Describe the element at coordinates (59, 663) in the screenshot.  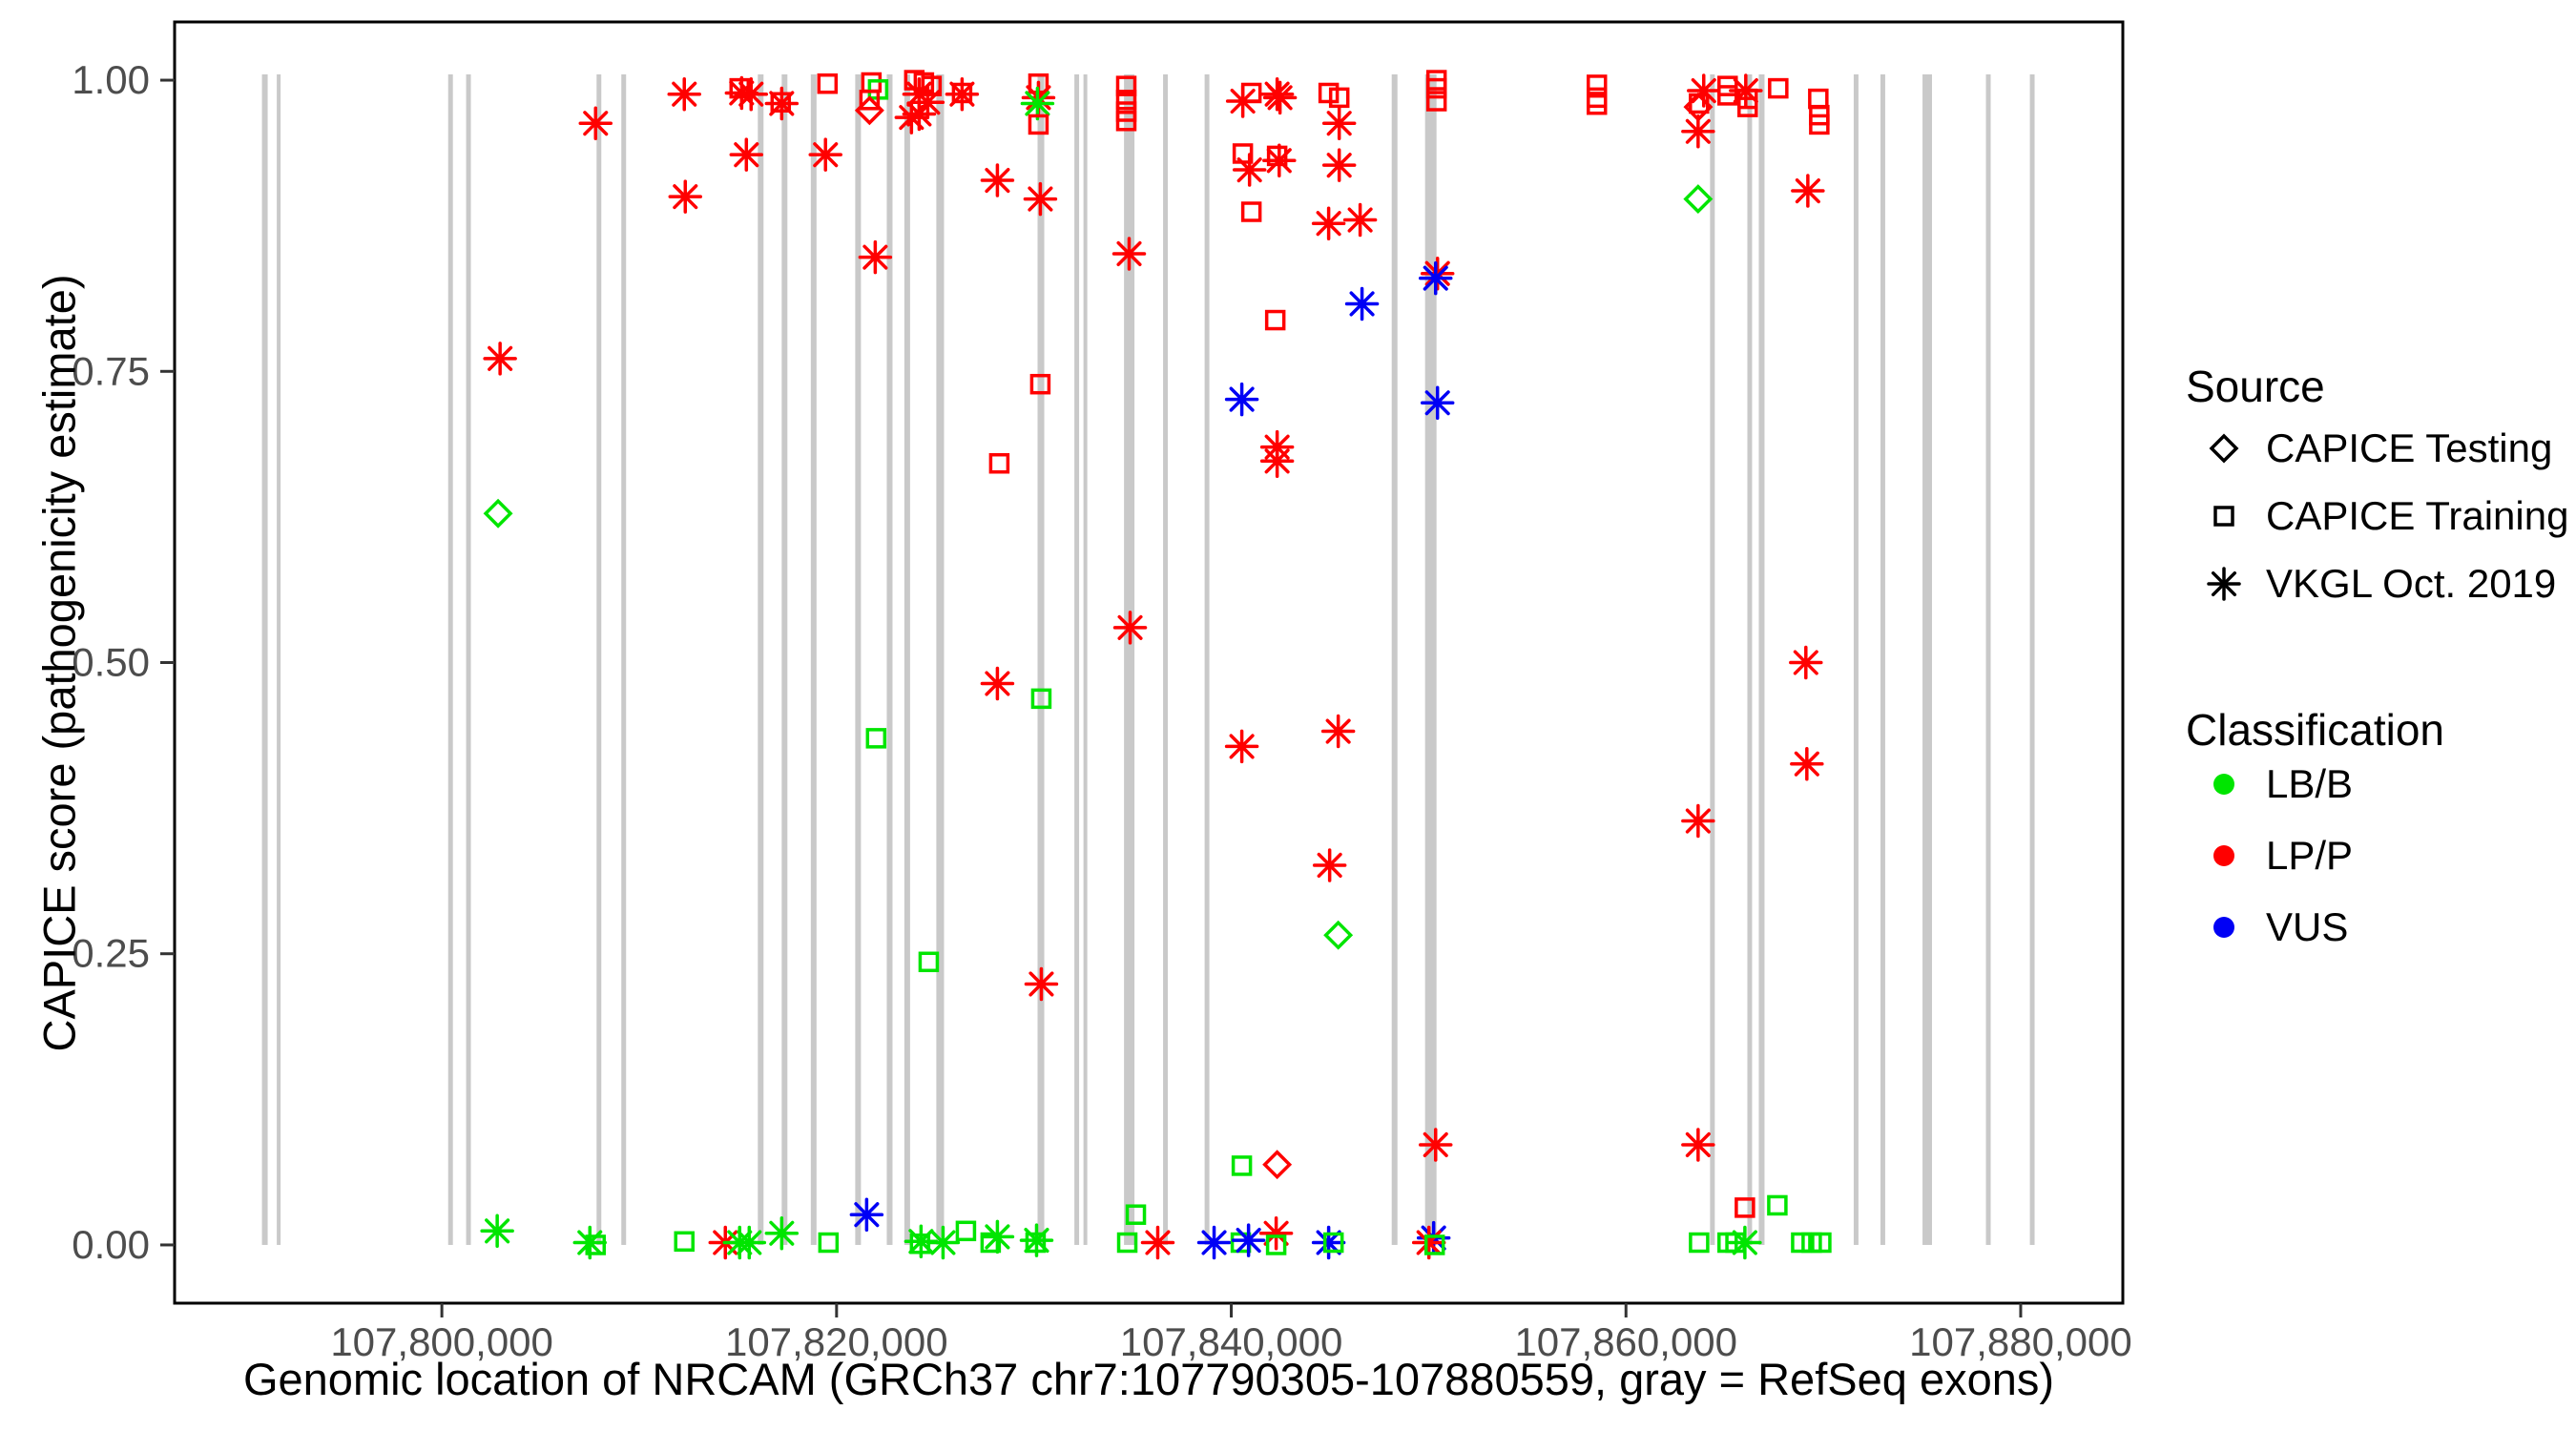
I see `y-axis-title: CAPICE score (pathogenicity estimate)` at that location.